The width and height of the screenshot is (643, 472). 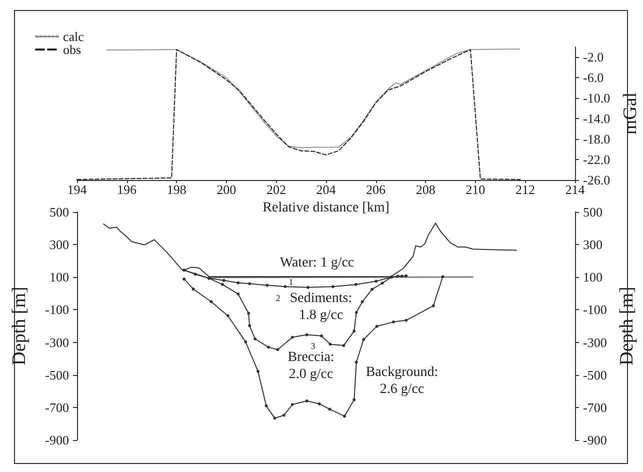 What do you see at coordinates (596, 180) in the screenshot?
I see `y2-tick-label: -26.0` at bounding box center [596, 180].